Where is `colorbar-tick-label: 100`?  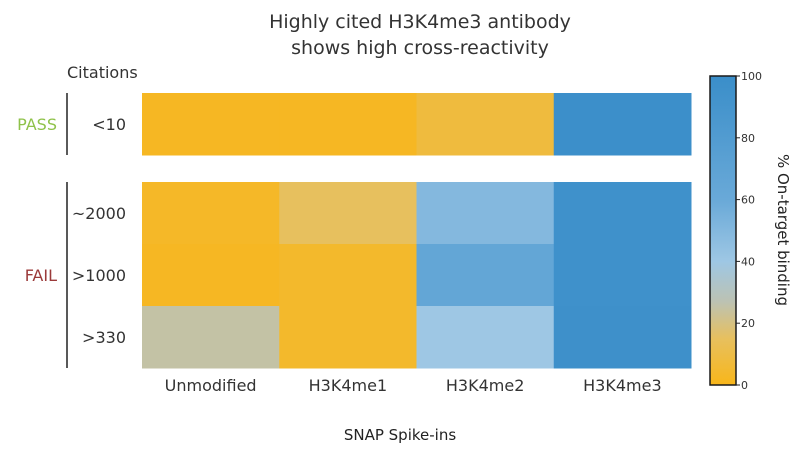
colorbar-tick-label: 100 is located at coordinates (751, 76).